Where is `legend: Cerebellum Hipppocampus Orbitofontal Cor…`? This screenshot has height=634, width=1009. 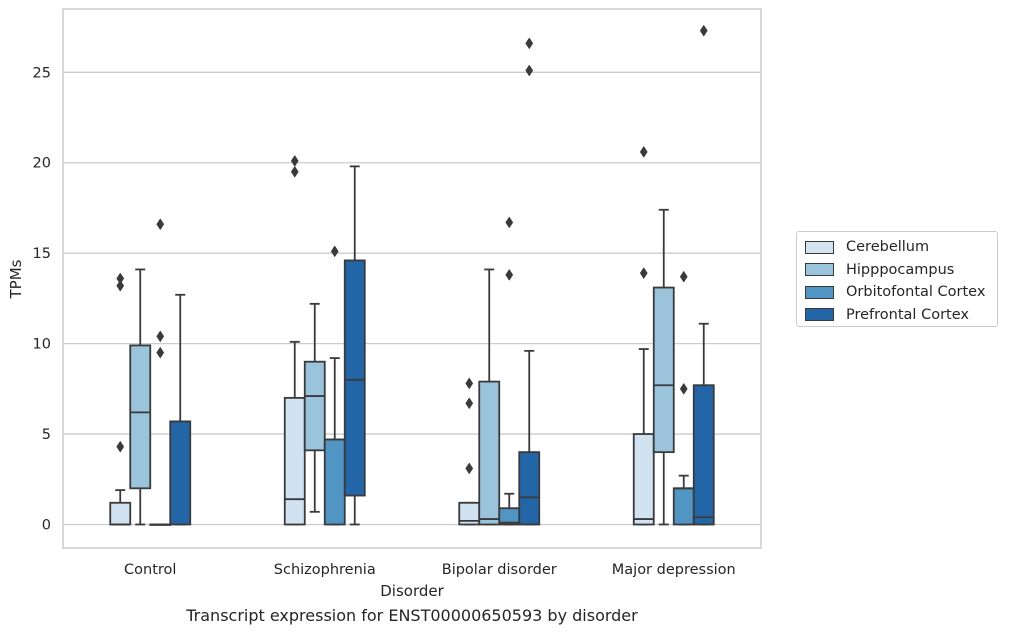
legend: Cerebellum Hipppocampus Orbitofontal Cor… is located at coordinates (897, 279).